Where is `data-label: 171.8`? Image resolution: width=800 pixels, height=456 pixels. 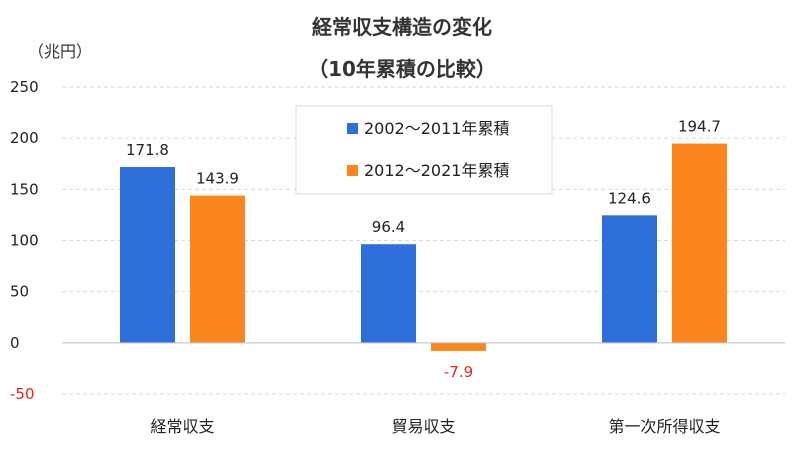
data-label: 171.8 is located at coordinates (147, 150).